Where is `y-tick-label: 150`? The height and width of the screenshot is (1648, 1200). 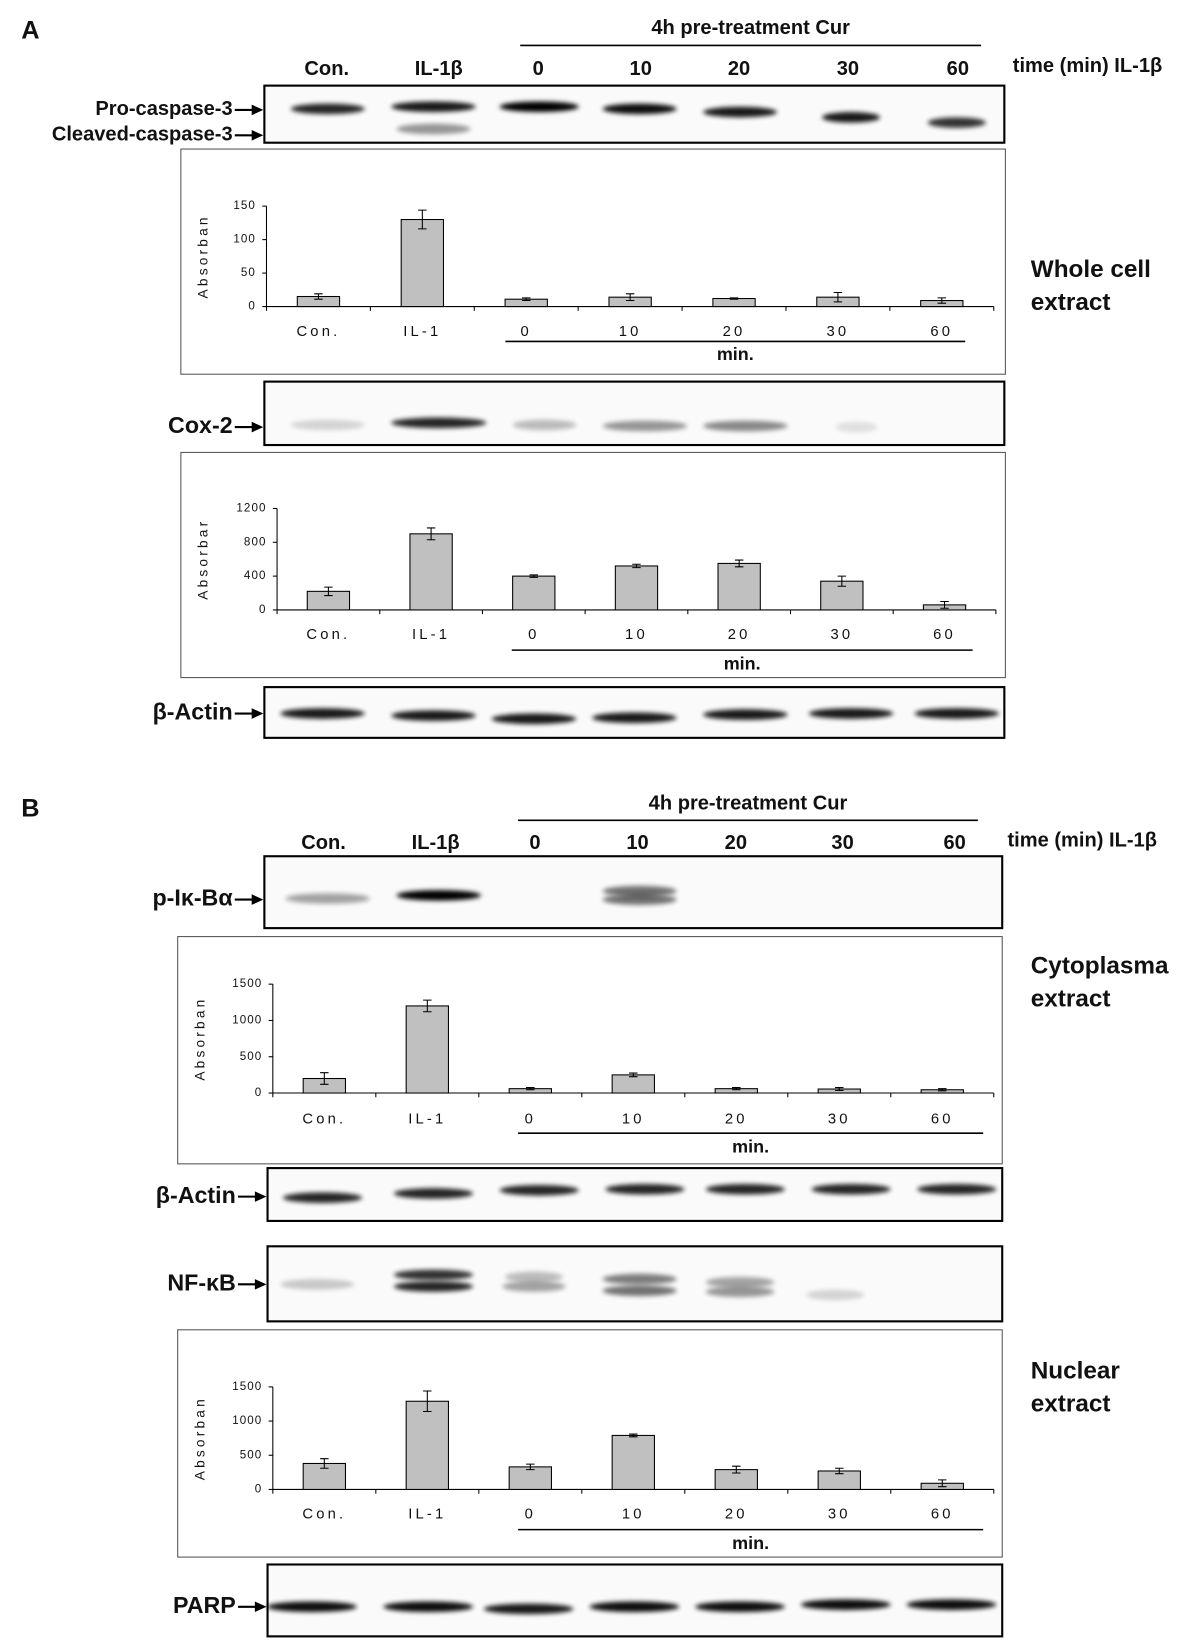 y-tick-label: 150 is located at coordinates (244, 205).